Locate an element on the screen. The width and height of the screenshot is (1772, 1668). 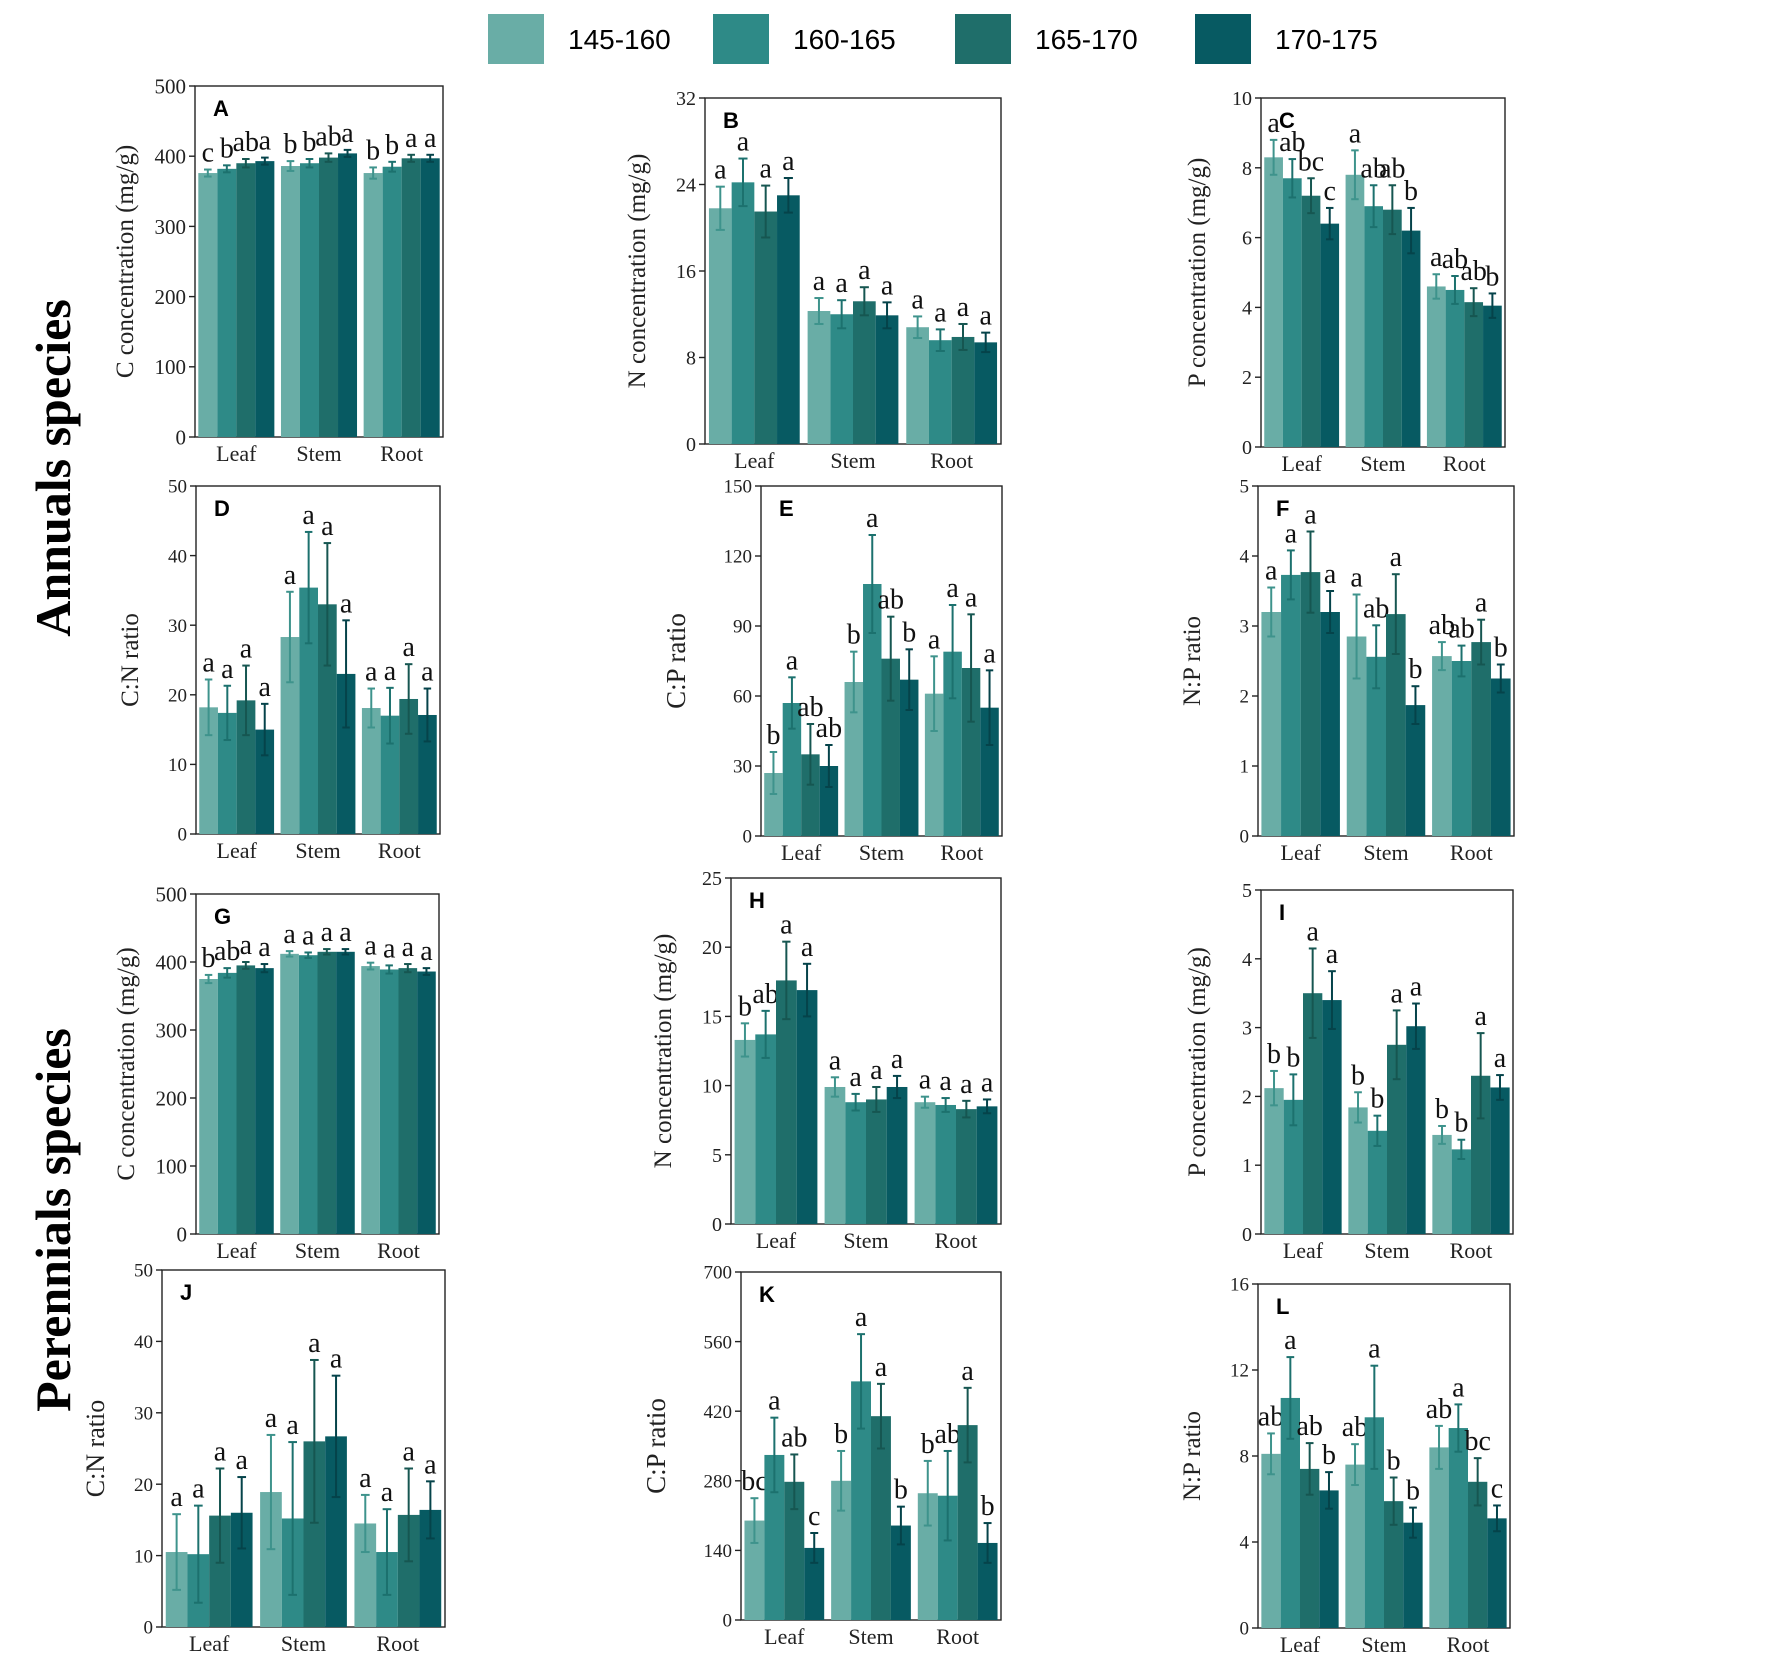
y-tick-label: 400 is located at coordinates (172, 962).